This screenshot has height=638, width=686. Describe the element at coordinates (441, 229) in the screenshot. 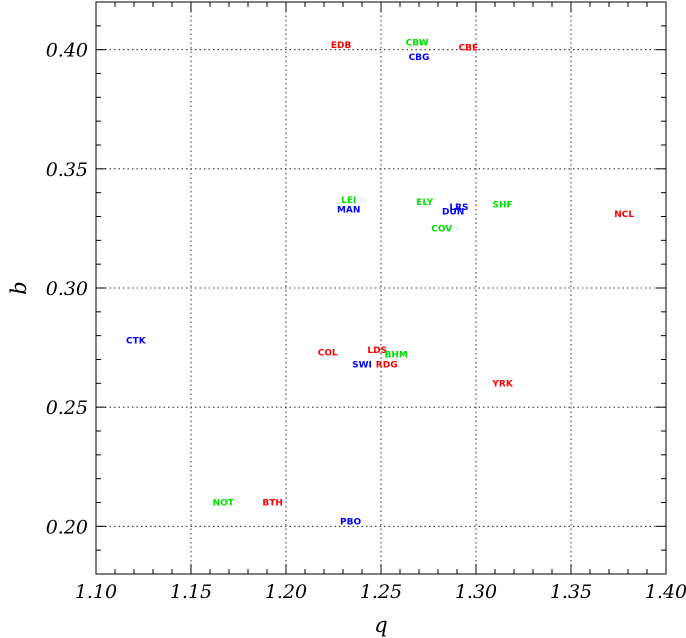

I see `point-label-cov: COV` at that location.